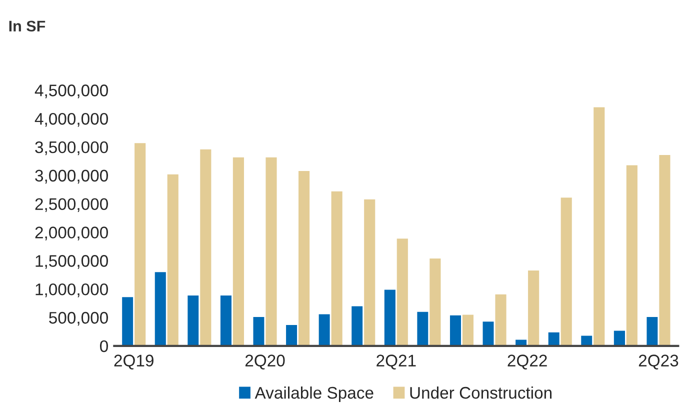 This screenshot has height=406, width=692. What do you see at coordinates (72, 290) in the screenshot?
I see `y-tick-label: 1,000,000` at bounding box center [72, 290].